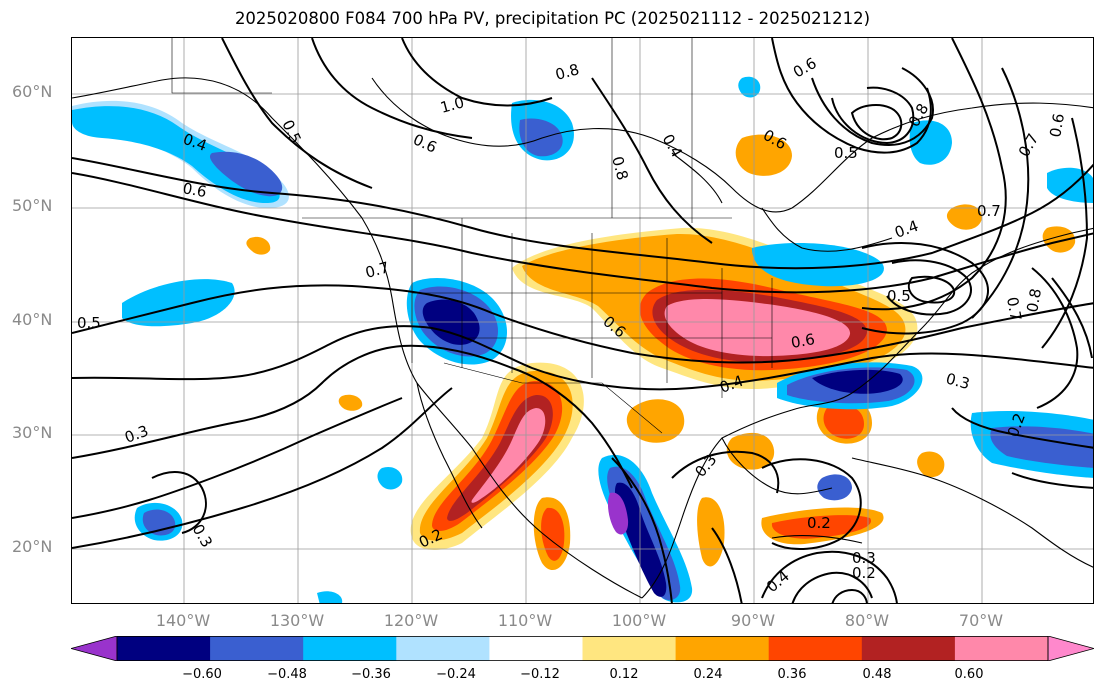  I want to click on lon-label-100w: 100°W, so click(639, 620).